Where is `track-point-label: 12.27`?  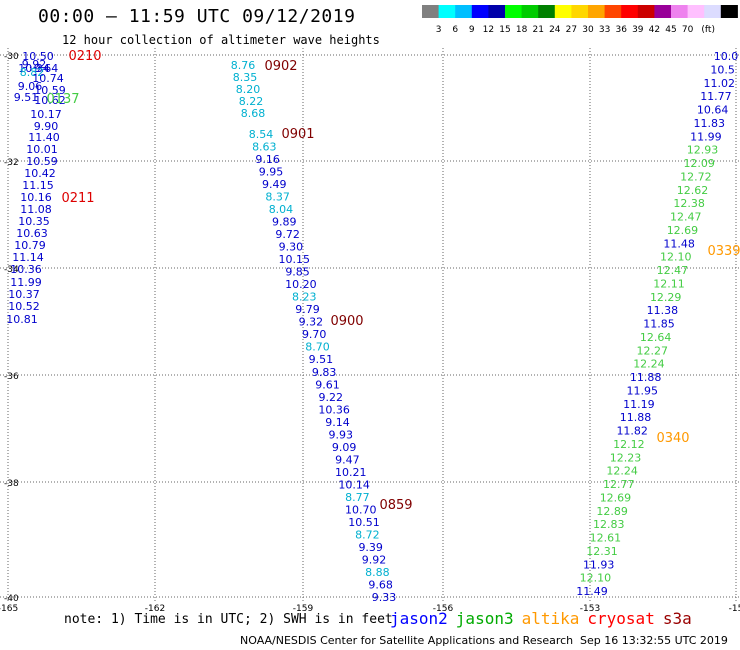
track-point-label: 12.27 is located at coordinates (653, 350).